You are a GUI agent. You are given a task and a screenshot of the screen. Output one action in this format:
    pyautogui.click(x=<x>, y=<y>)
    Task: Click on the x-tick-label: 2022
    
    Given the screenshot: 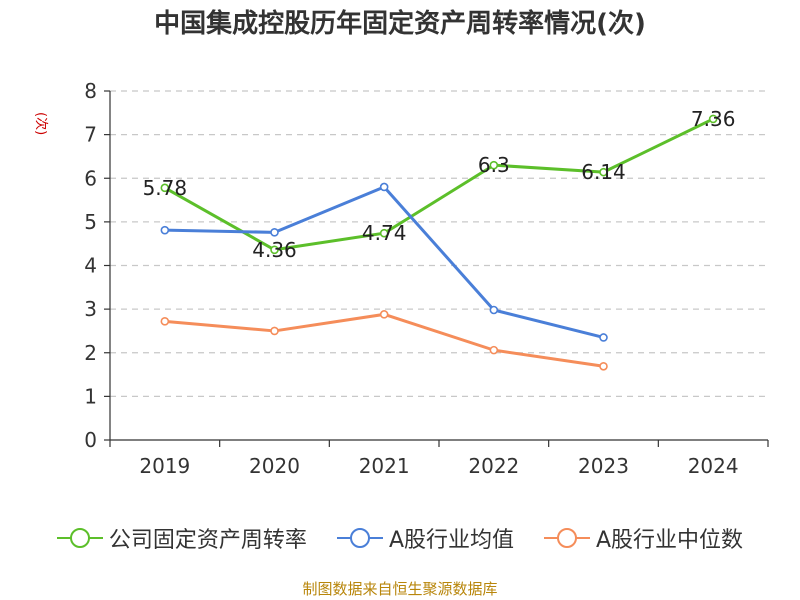 What is the action you would take?
    pyautogui.click(x=493, y=466)
    